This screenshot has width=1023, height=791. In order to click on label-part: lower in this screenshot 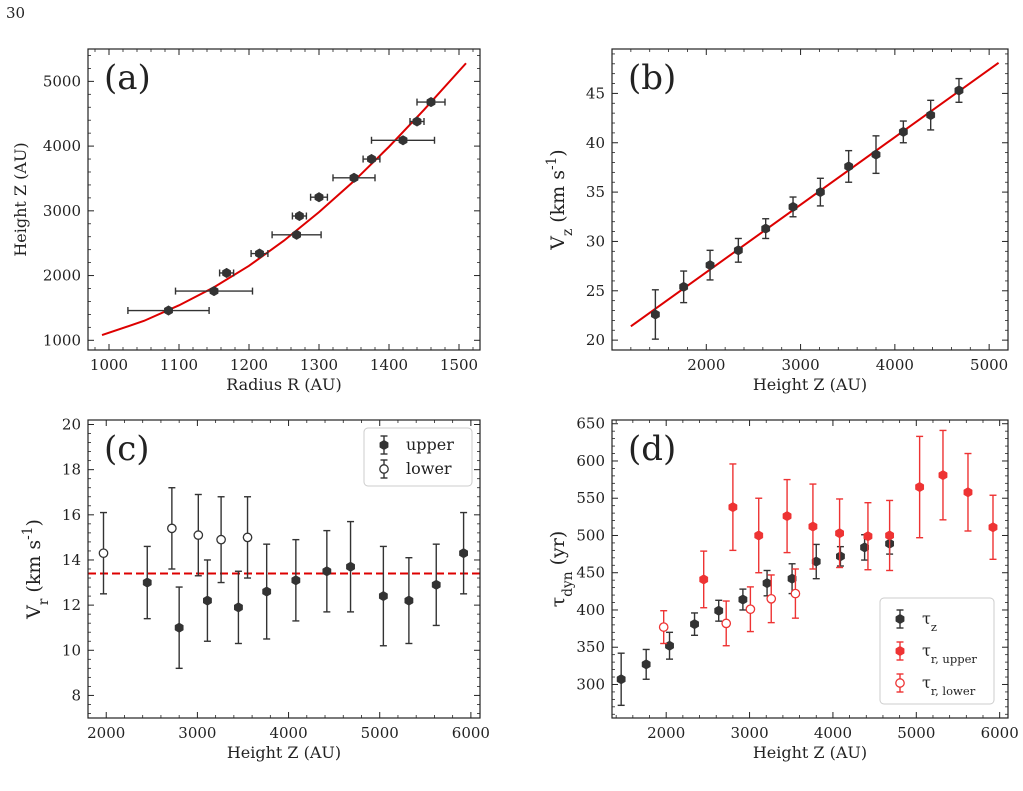, I will do `click(429, 468)`.